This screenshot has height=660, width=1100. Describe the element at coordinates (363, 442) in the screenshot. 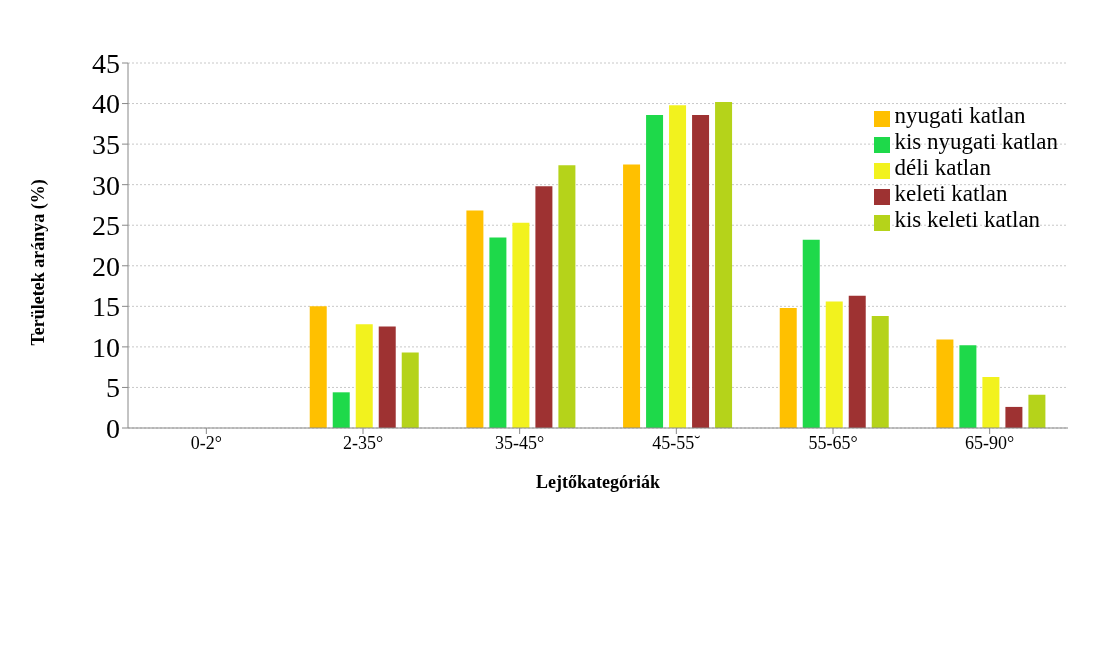

I see `x-tick-label: 2-35°` at that location.